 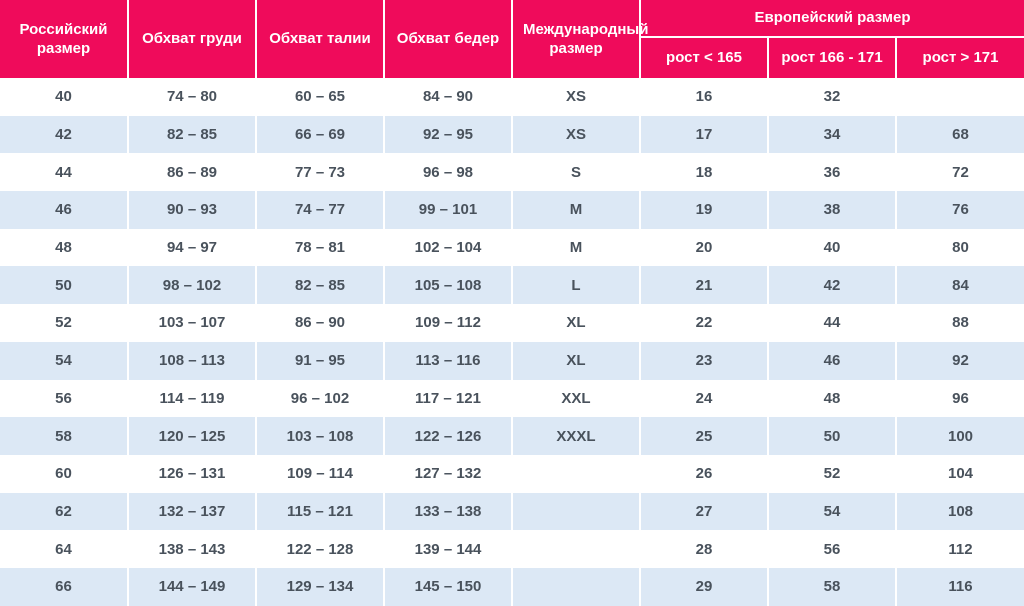 I want to click on cell-chest: 90 – 93, so click(x=191, y=210).